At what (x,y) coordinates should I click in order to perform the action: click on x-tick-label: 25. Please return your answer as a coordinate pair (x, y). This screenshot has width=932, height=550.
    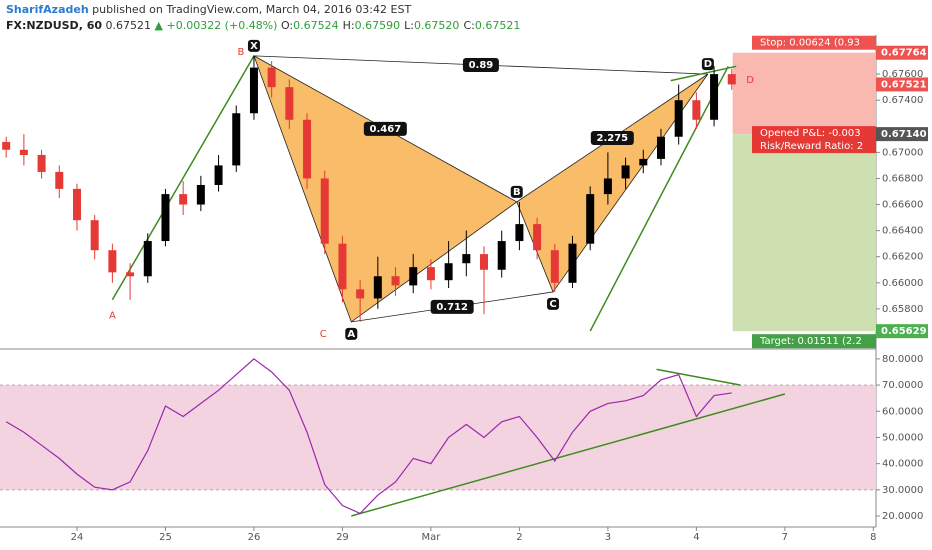
    Looking at the image, I should click on (165, 537).